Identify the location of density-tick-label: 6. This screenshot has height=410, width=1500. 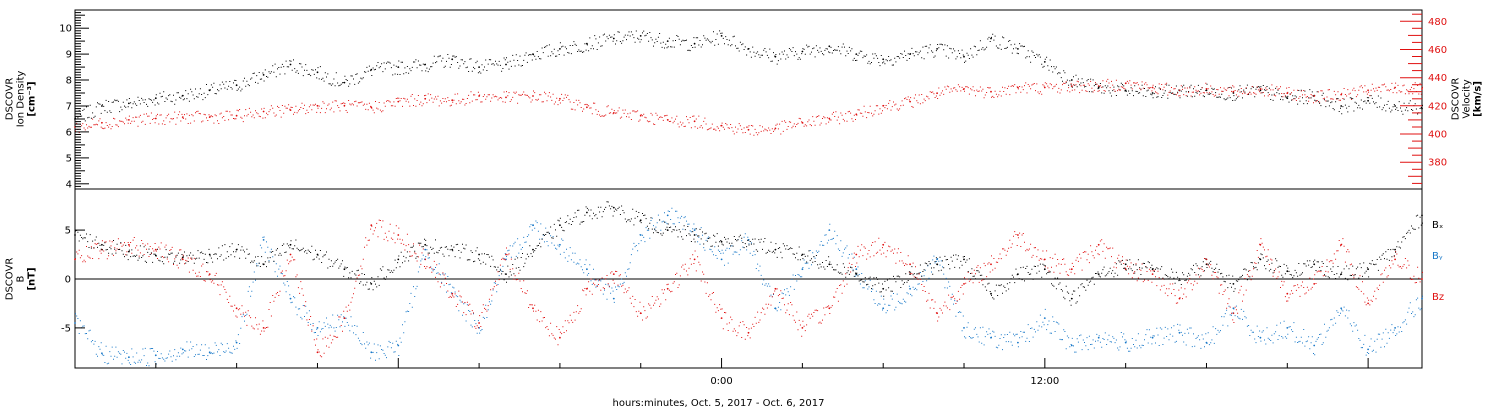
(69, 132).